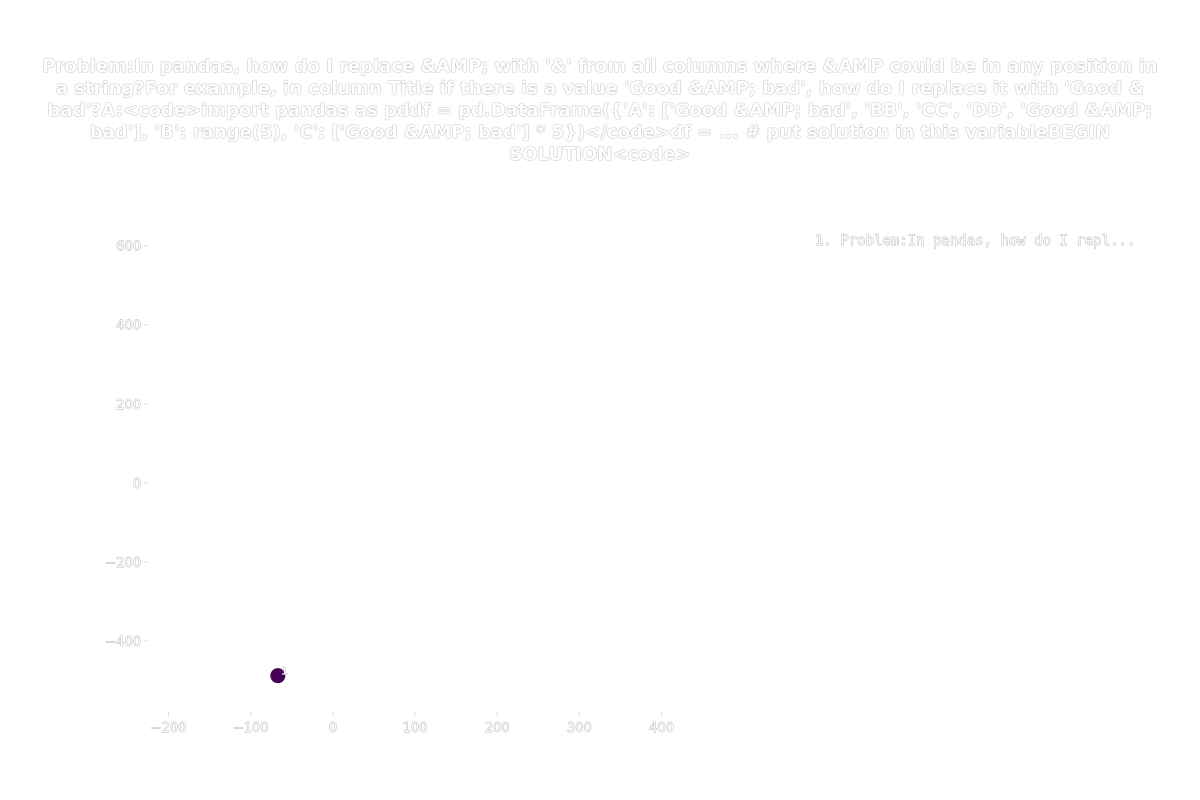 The height and width of the screenshot is (800, 1200). Describe the element at coordinates (169, 728) in the screenshot. I see `x-tick-label: −200` at that location.